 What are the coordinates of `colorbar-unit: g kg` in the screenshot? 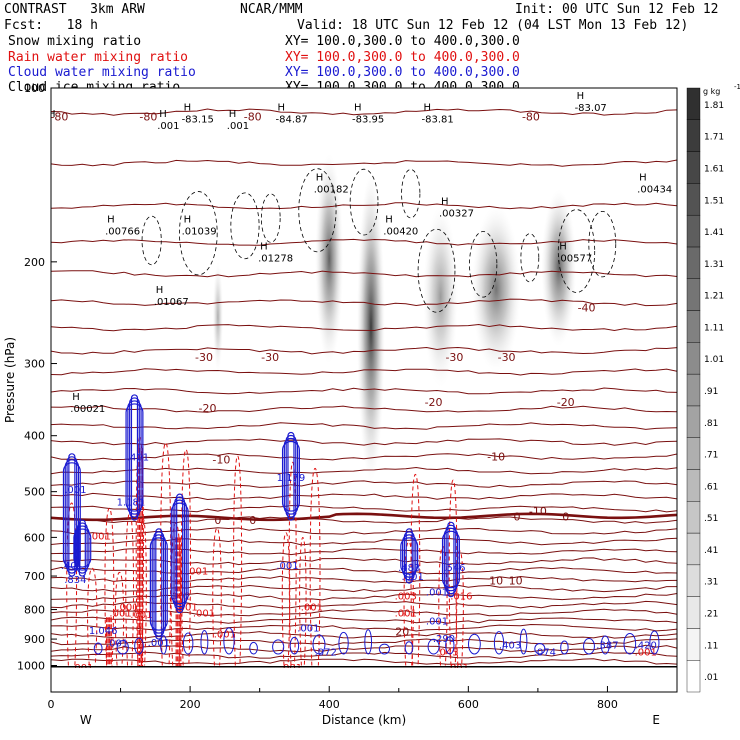 It's located at (711, 91).